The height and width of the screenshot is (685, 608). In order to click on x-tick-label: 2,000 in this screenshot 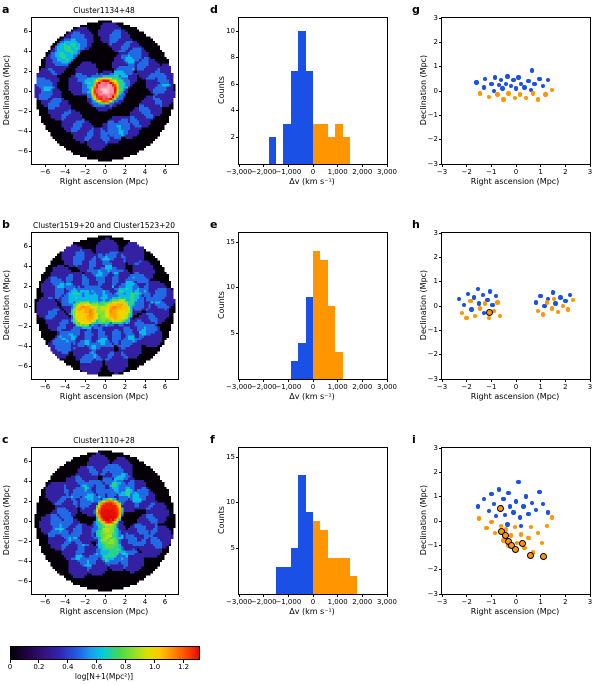, I will do `click(362, 387)`.